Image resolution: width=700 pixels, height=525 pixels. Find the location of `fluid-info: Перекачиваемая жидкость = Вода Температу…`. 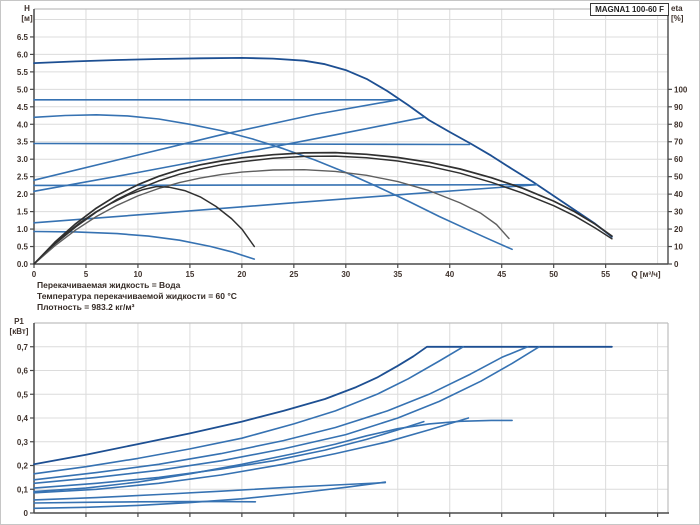

fluid-info: Перекачиваемая жидкость = Вода Температу… is located at coordinates (137, 296).